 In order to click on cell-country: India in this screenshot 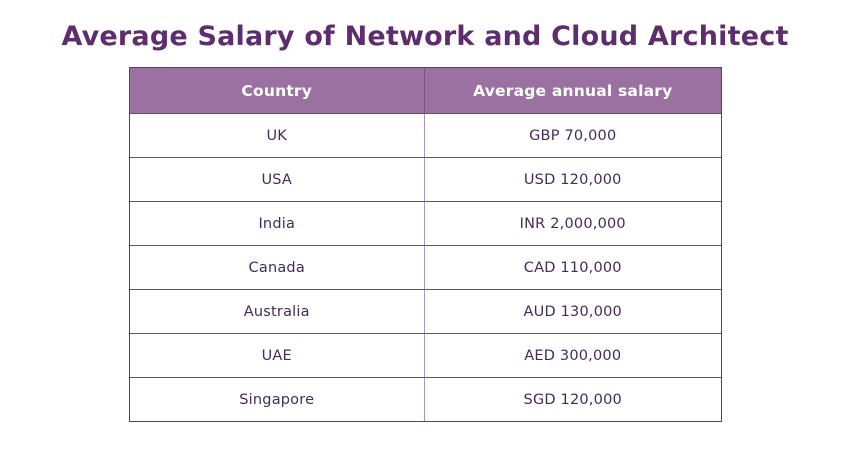, I will do `click(277, 223)`.